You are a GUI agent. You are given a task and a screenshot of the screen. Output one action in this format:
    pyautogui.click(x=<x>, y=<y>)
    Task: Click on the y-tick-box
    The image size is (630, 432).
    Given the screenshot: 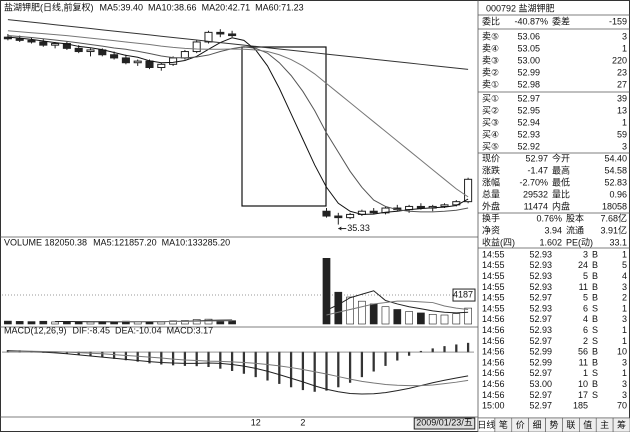 What is the action you would take?
    pyautogui.click(x=464, y=295)
    